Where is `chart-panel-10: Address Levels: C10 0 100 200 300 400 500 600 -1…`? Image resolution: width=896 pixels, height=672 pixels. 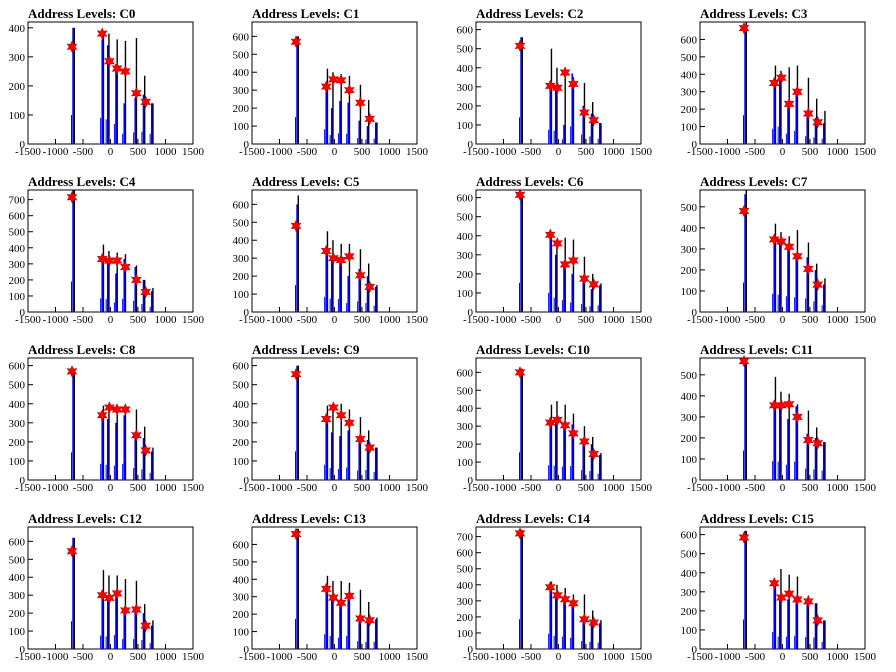 chart-panel-10: Address Levels: C10 0 100 200 300 400 500 600 -1… is located at coordinates (555, 418).